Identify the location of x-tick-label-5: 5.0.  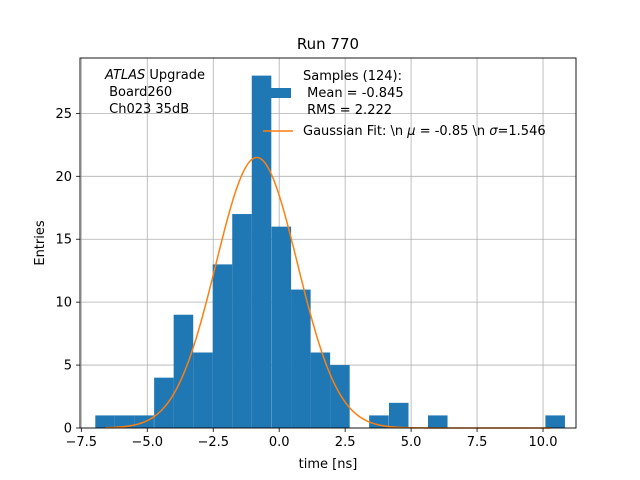
(411, 442).